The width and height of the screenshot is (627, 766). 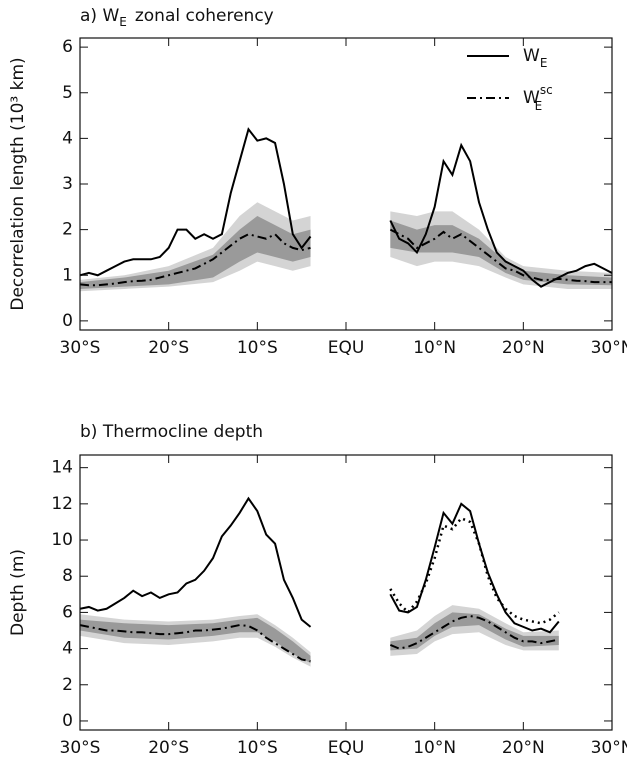 What do you see at coordinates (546, 90) in the screenshot?
I see `legend-superscript: sc` at bounding box center [546, 90].